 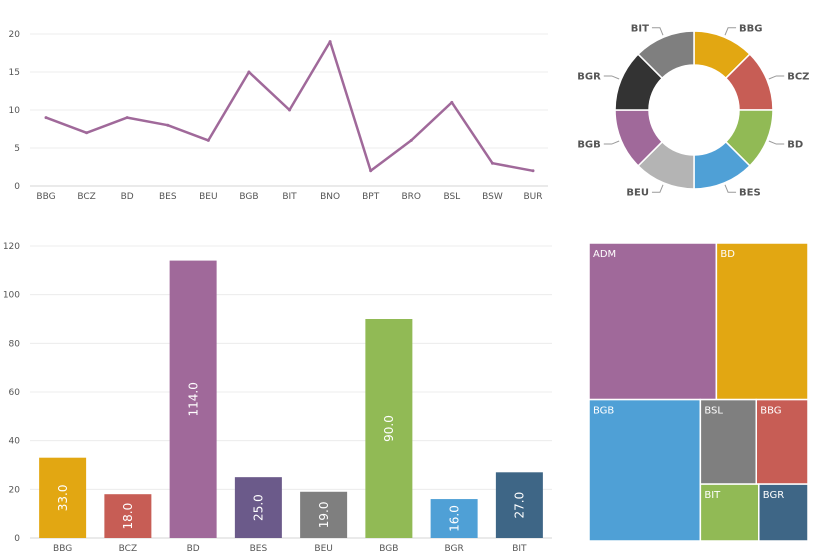 I want to click on line-x-tick: BPT, so click(x=371, y=197).